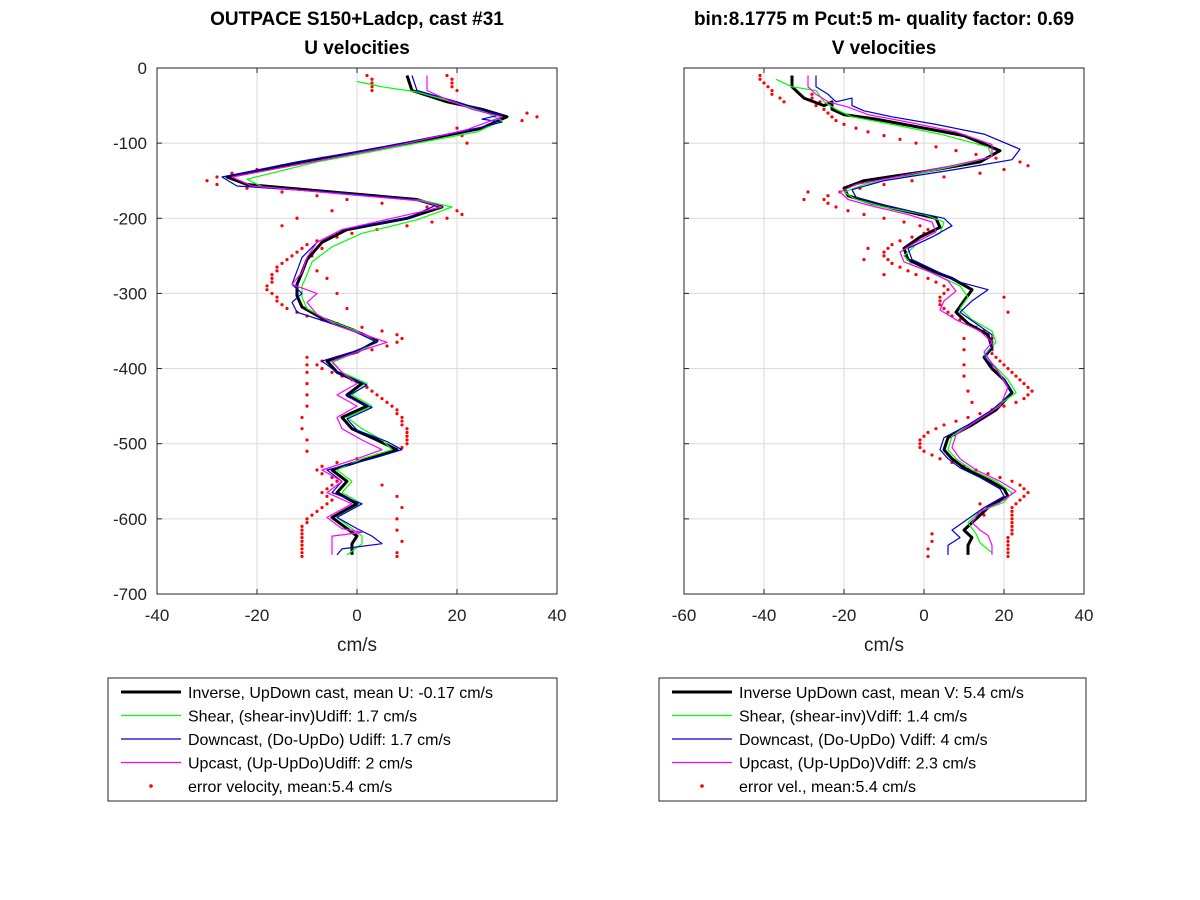  What do you see at coordinates (130, 218) in the screenshot?
I see `y-tick-label: -200` at bounding box center [130, 218].